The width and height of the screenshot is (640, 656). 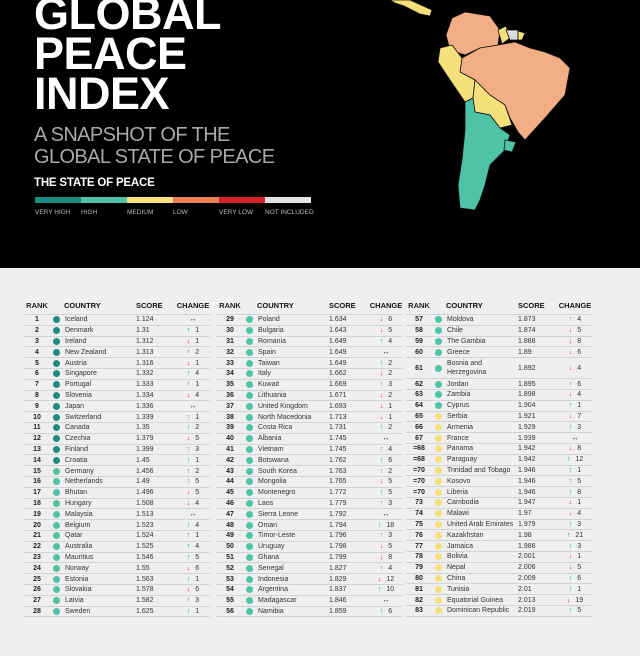 I want to click on table-row: 30 Bulgaria 1.643 ↓ 5, so click(x=310, y=331).